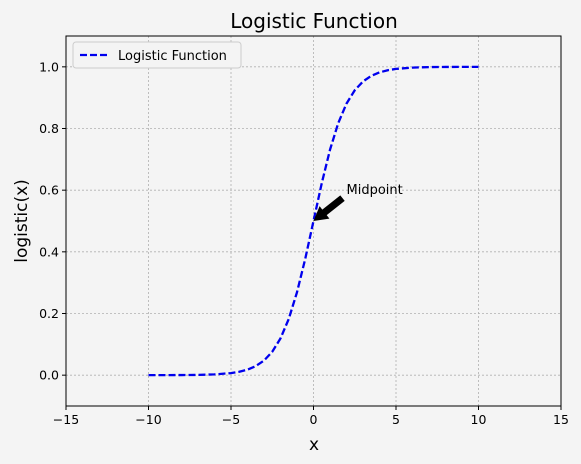 The height and width of the screenshot is (464, 581). What do you see at coordinates (66, 419) in the screenshot?
I see `x-tick-label: −15` at bounding box center [66, 419].